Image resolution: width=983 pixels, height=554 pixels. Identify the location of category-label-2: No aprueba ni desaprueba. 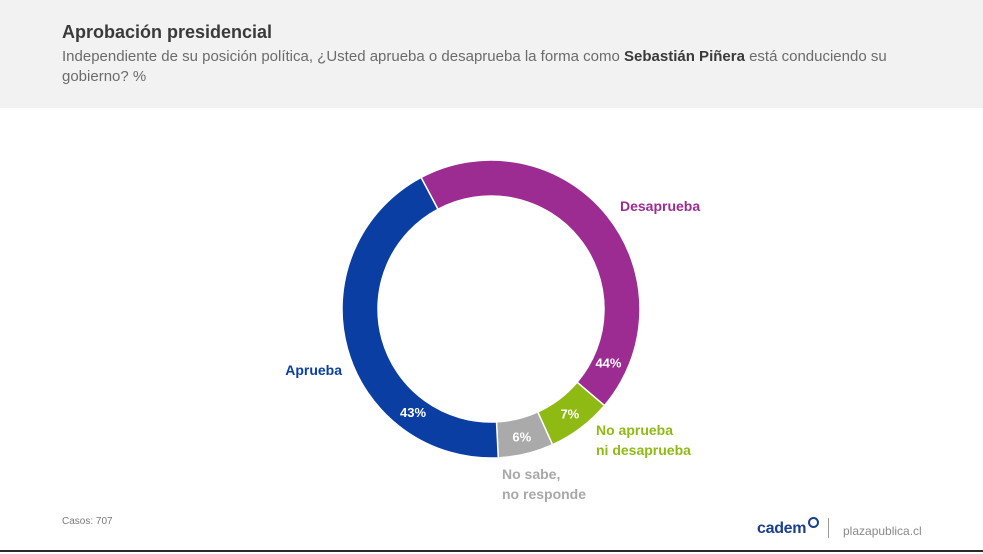
(643, 440).